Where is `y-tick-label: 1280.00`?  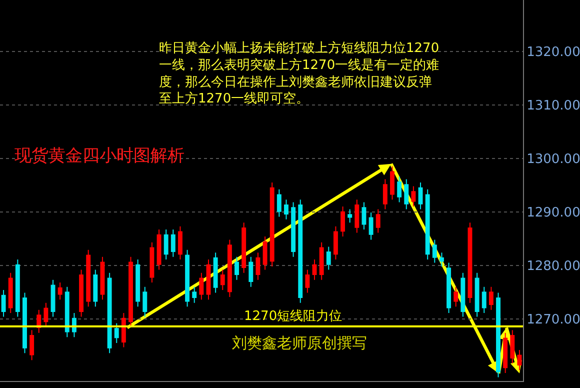 y-tick-label: 1280.00 is located at coordinates (553, 266).